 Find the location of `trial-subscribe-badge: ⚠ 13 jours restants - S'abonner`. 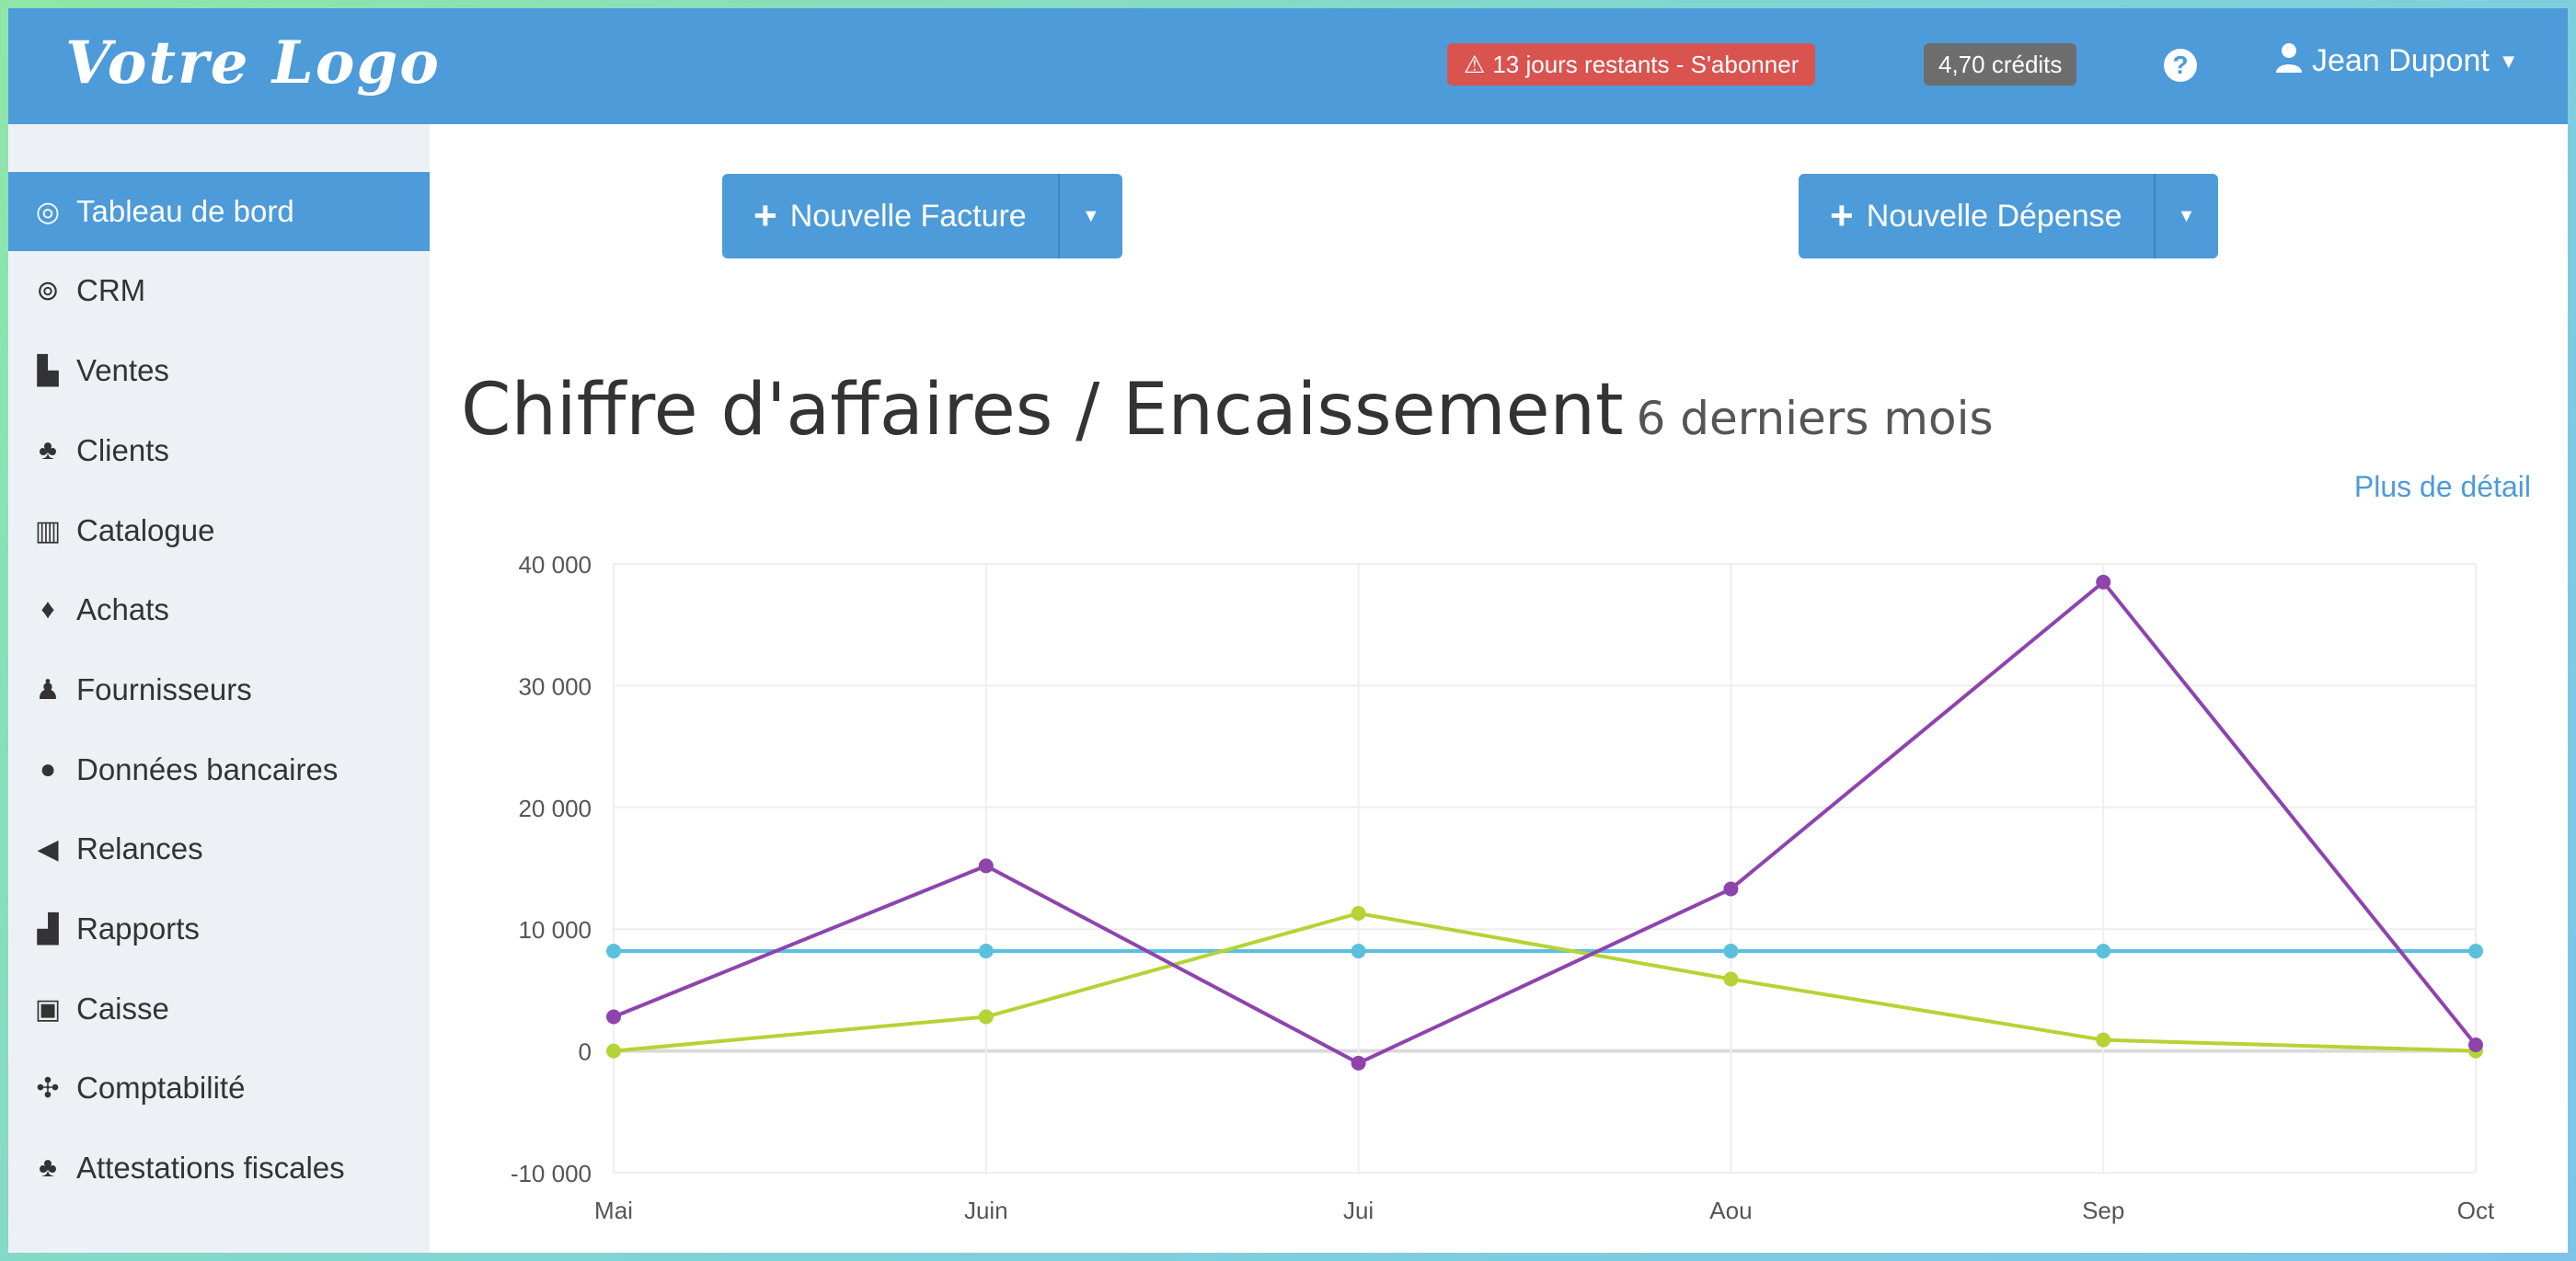

trial-subscribe-badge: ⚠ 13 jours restants - S'abonner is located at coordinates (1631, 64).